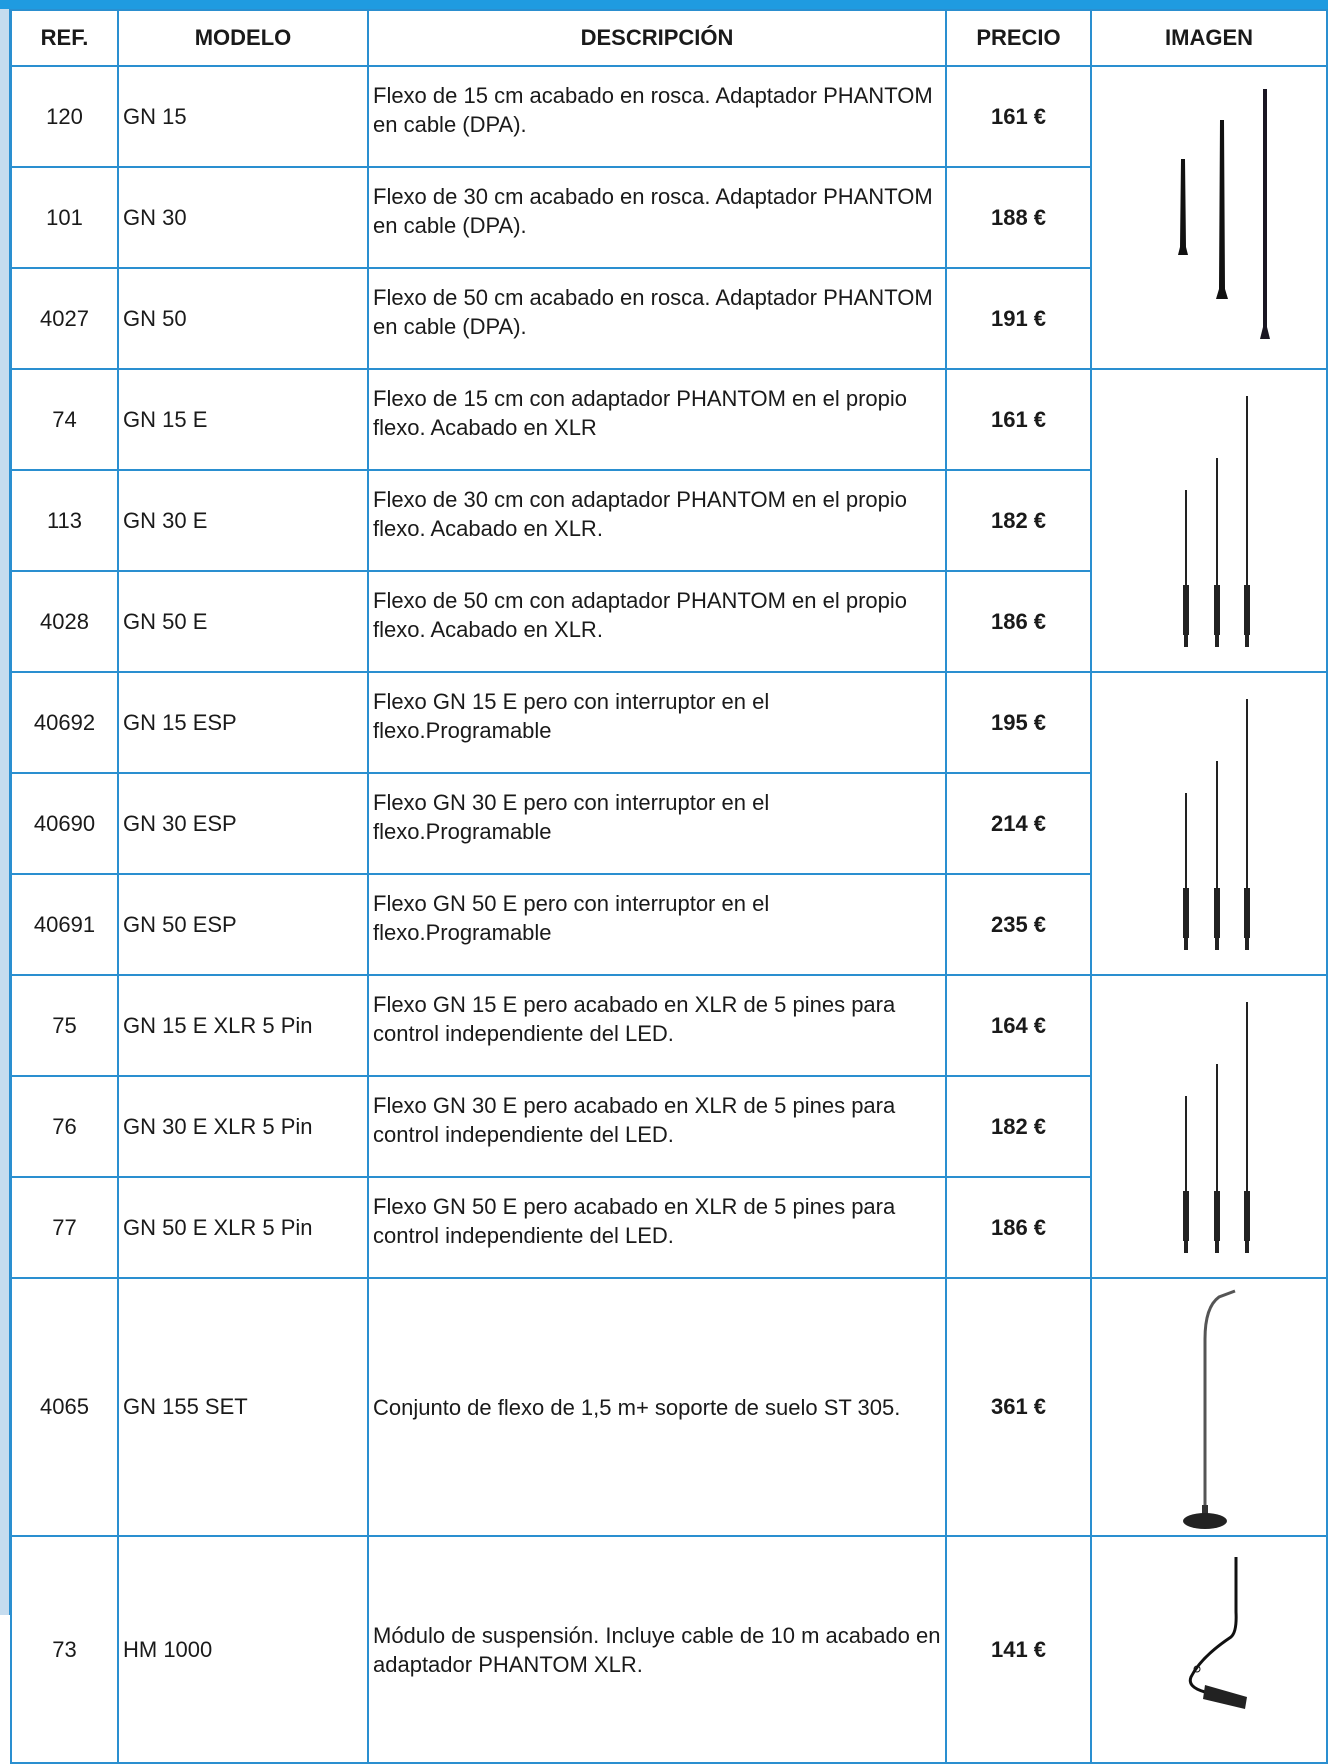 This screenshot has width=1328, height=1764. I want to click on model-cell: GN 30, so click(243, 217).